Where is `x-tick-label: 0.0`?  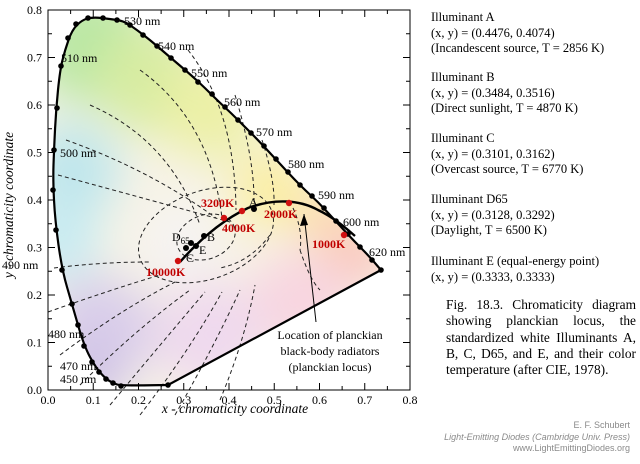 x-tick-label: 0.0 is located at coordinates (48, 400).